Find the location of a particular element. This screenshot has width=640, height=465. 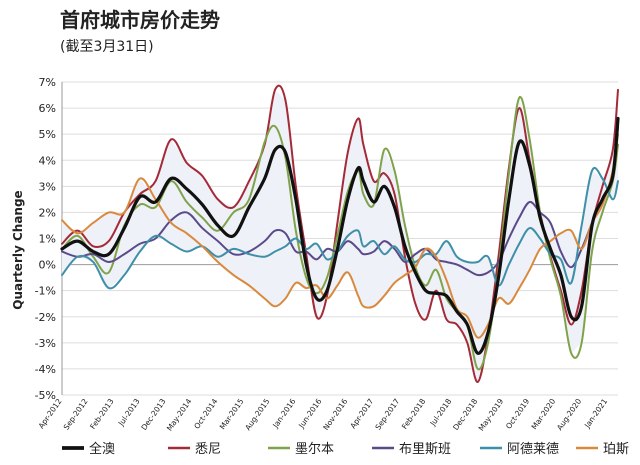

x-tick-label: May-2014 is located at coordinates (179, 415).